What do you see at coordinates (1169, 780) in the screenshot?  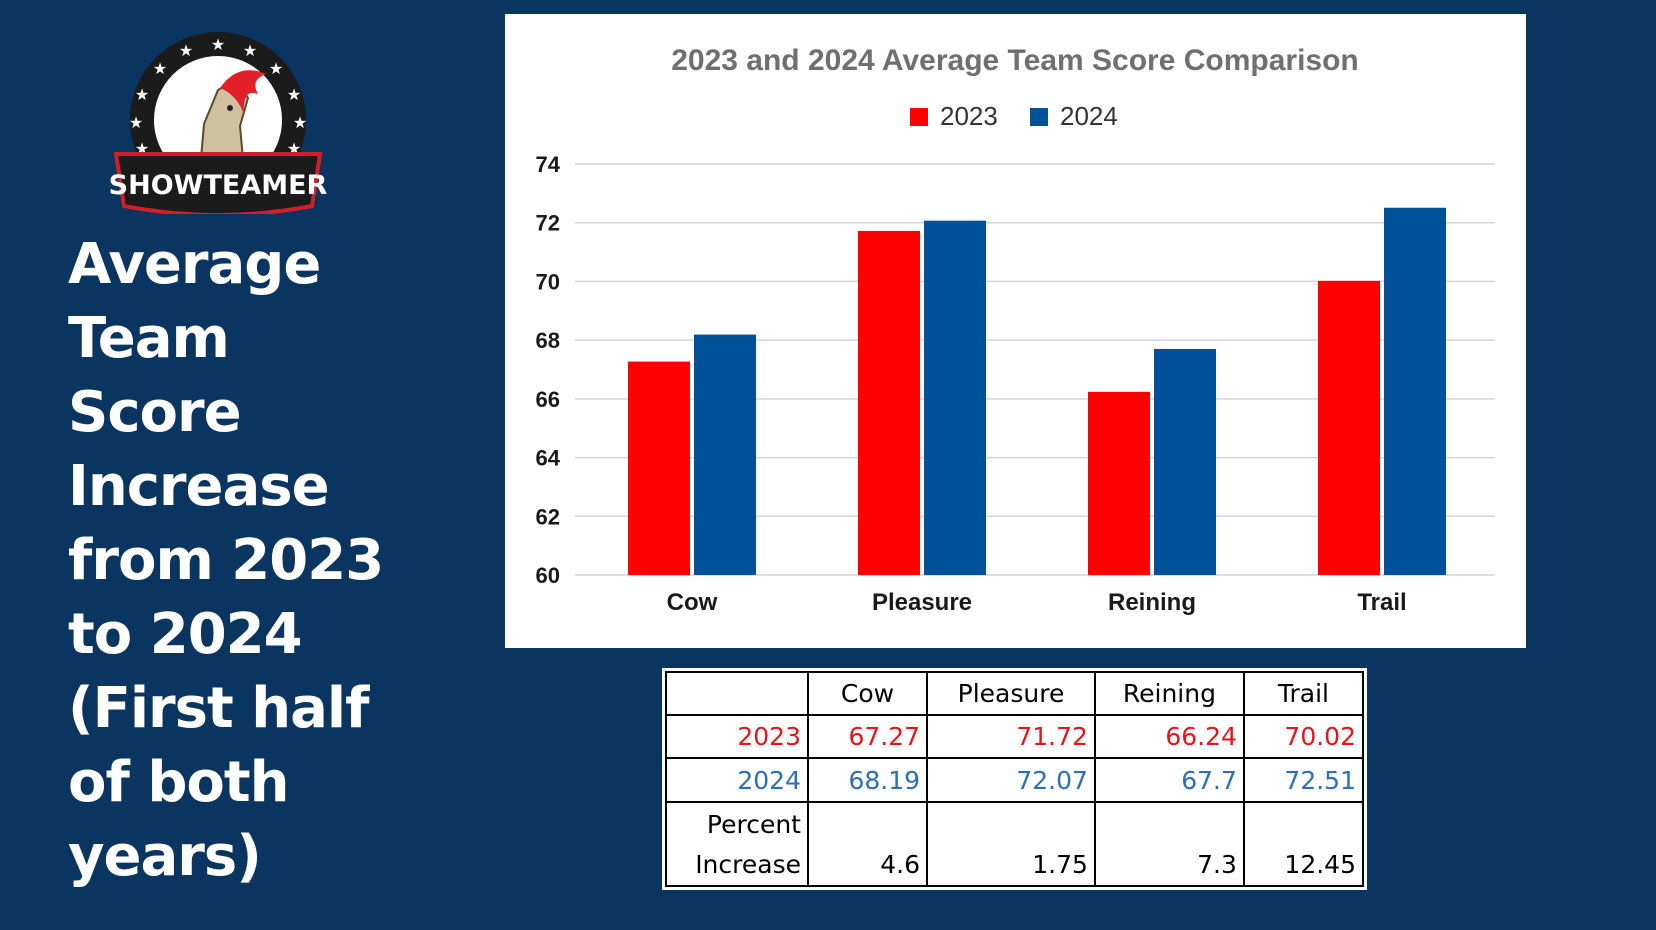 I see `table-cell: 67.7` at bounding box center [1169, 780].